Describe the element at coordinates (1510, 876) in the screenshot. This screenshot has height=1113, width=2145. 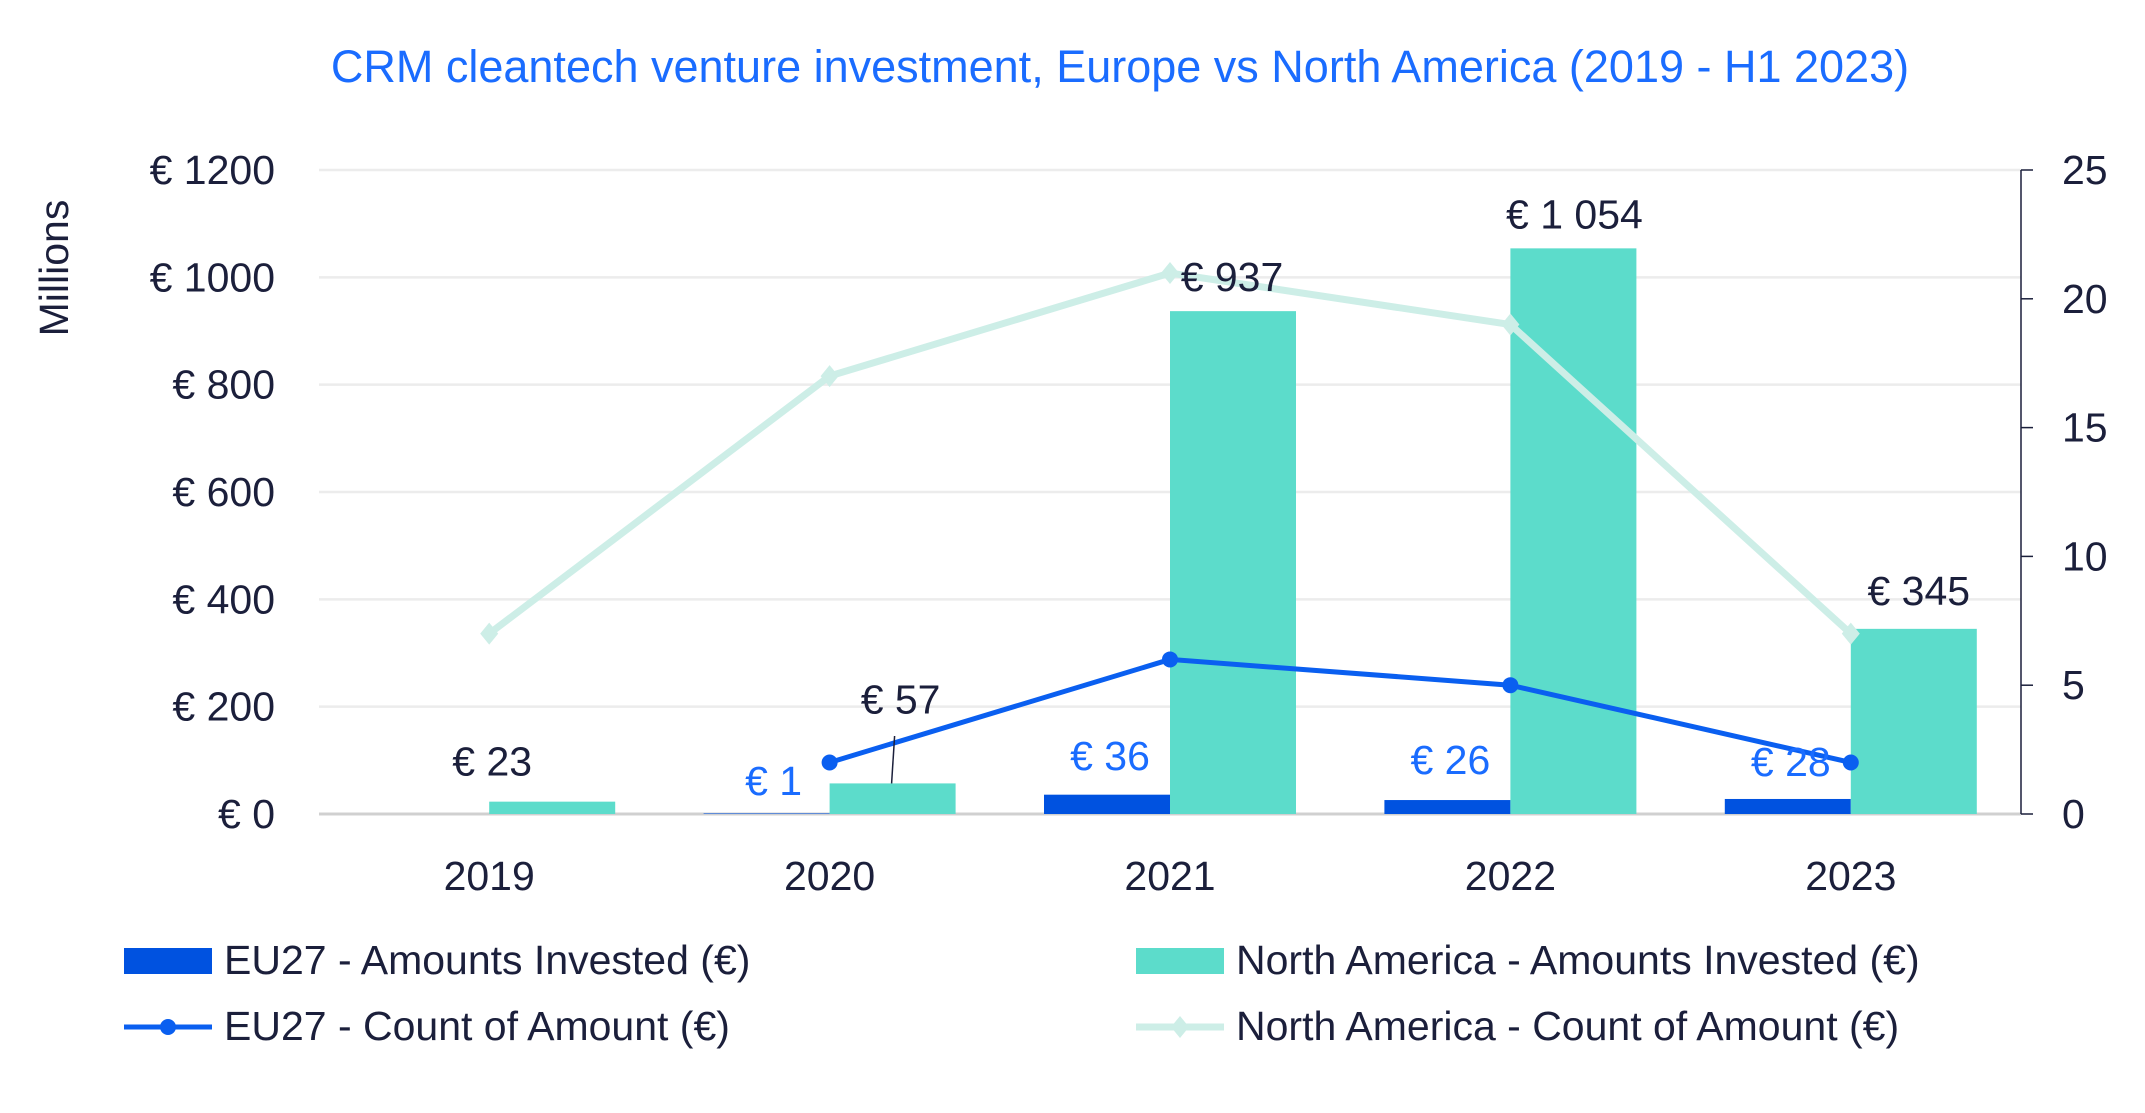
I see `x-tick-label: 2022` at that location.